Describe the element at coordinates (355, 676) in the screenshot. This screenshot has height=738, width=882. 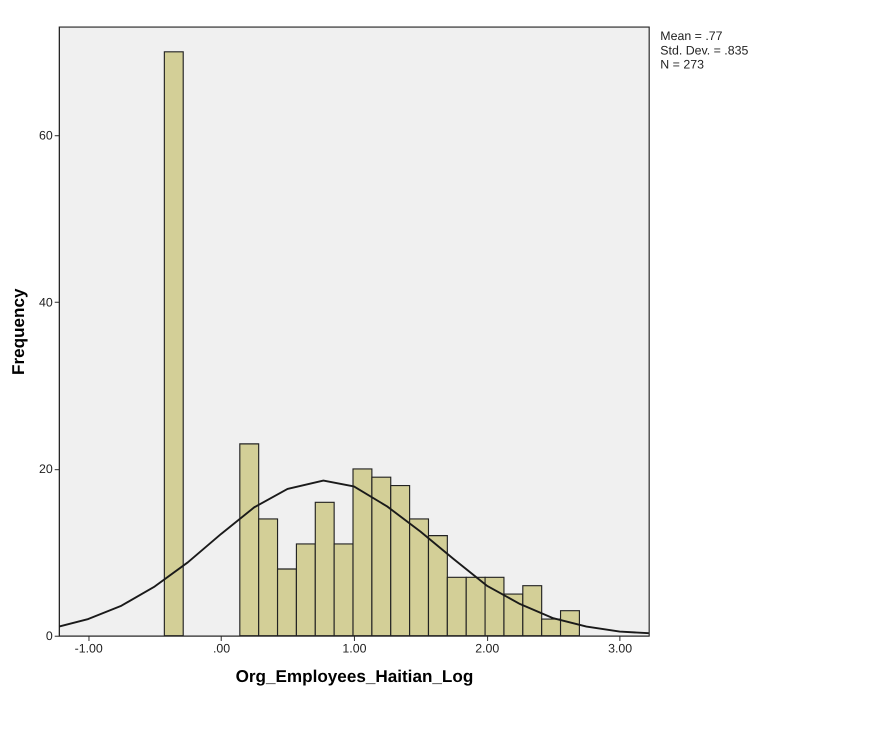
I see `x-axis-title: Org_Employees_Haitian_Log` at that location.